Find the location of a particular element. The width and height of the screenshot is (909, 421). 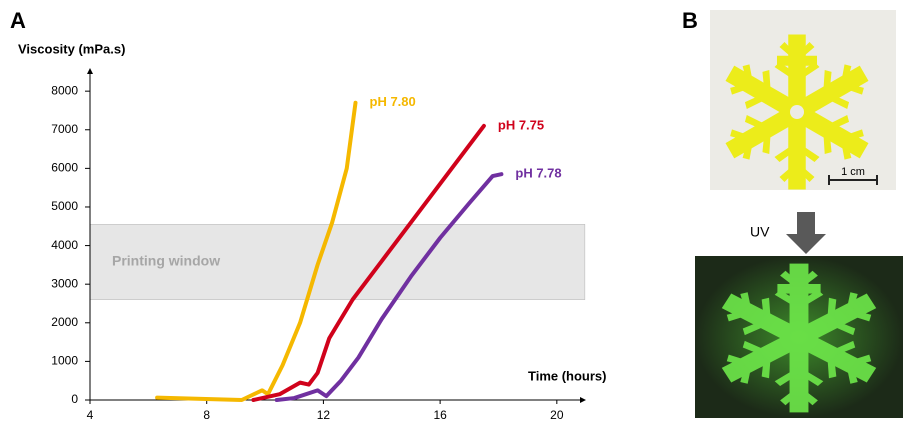

y-axis-title: Viscosity (mPa.s) is located at coordinates (71, 48).